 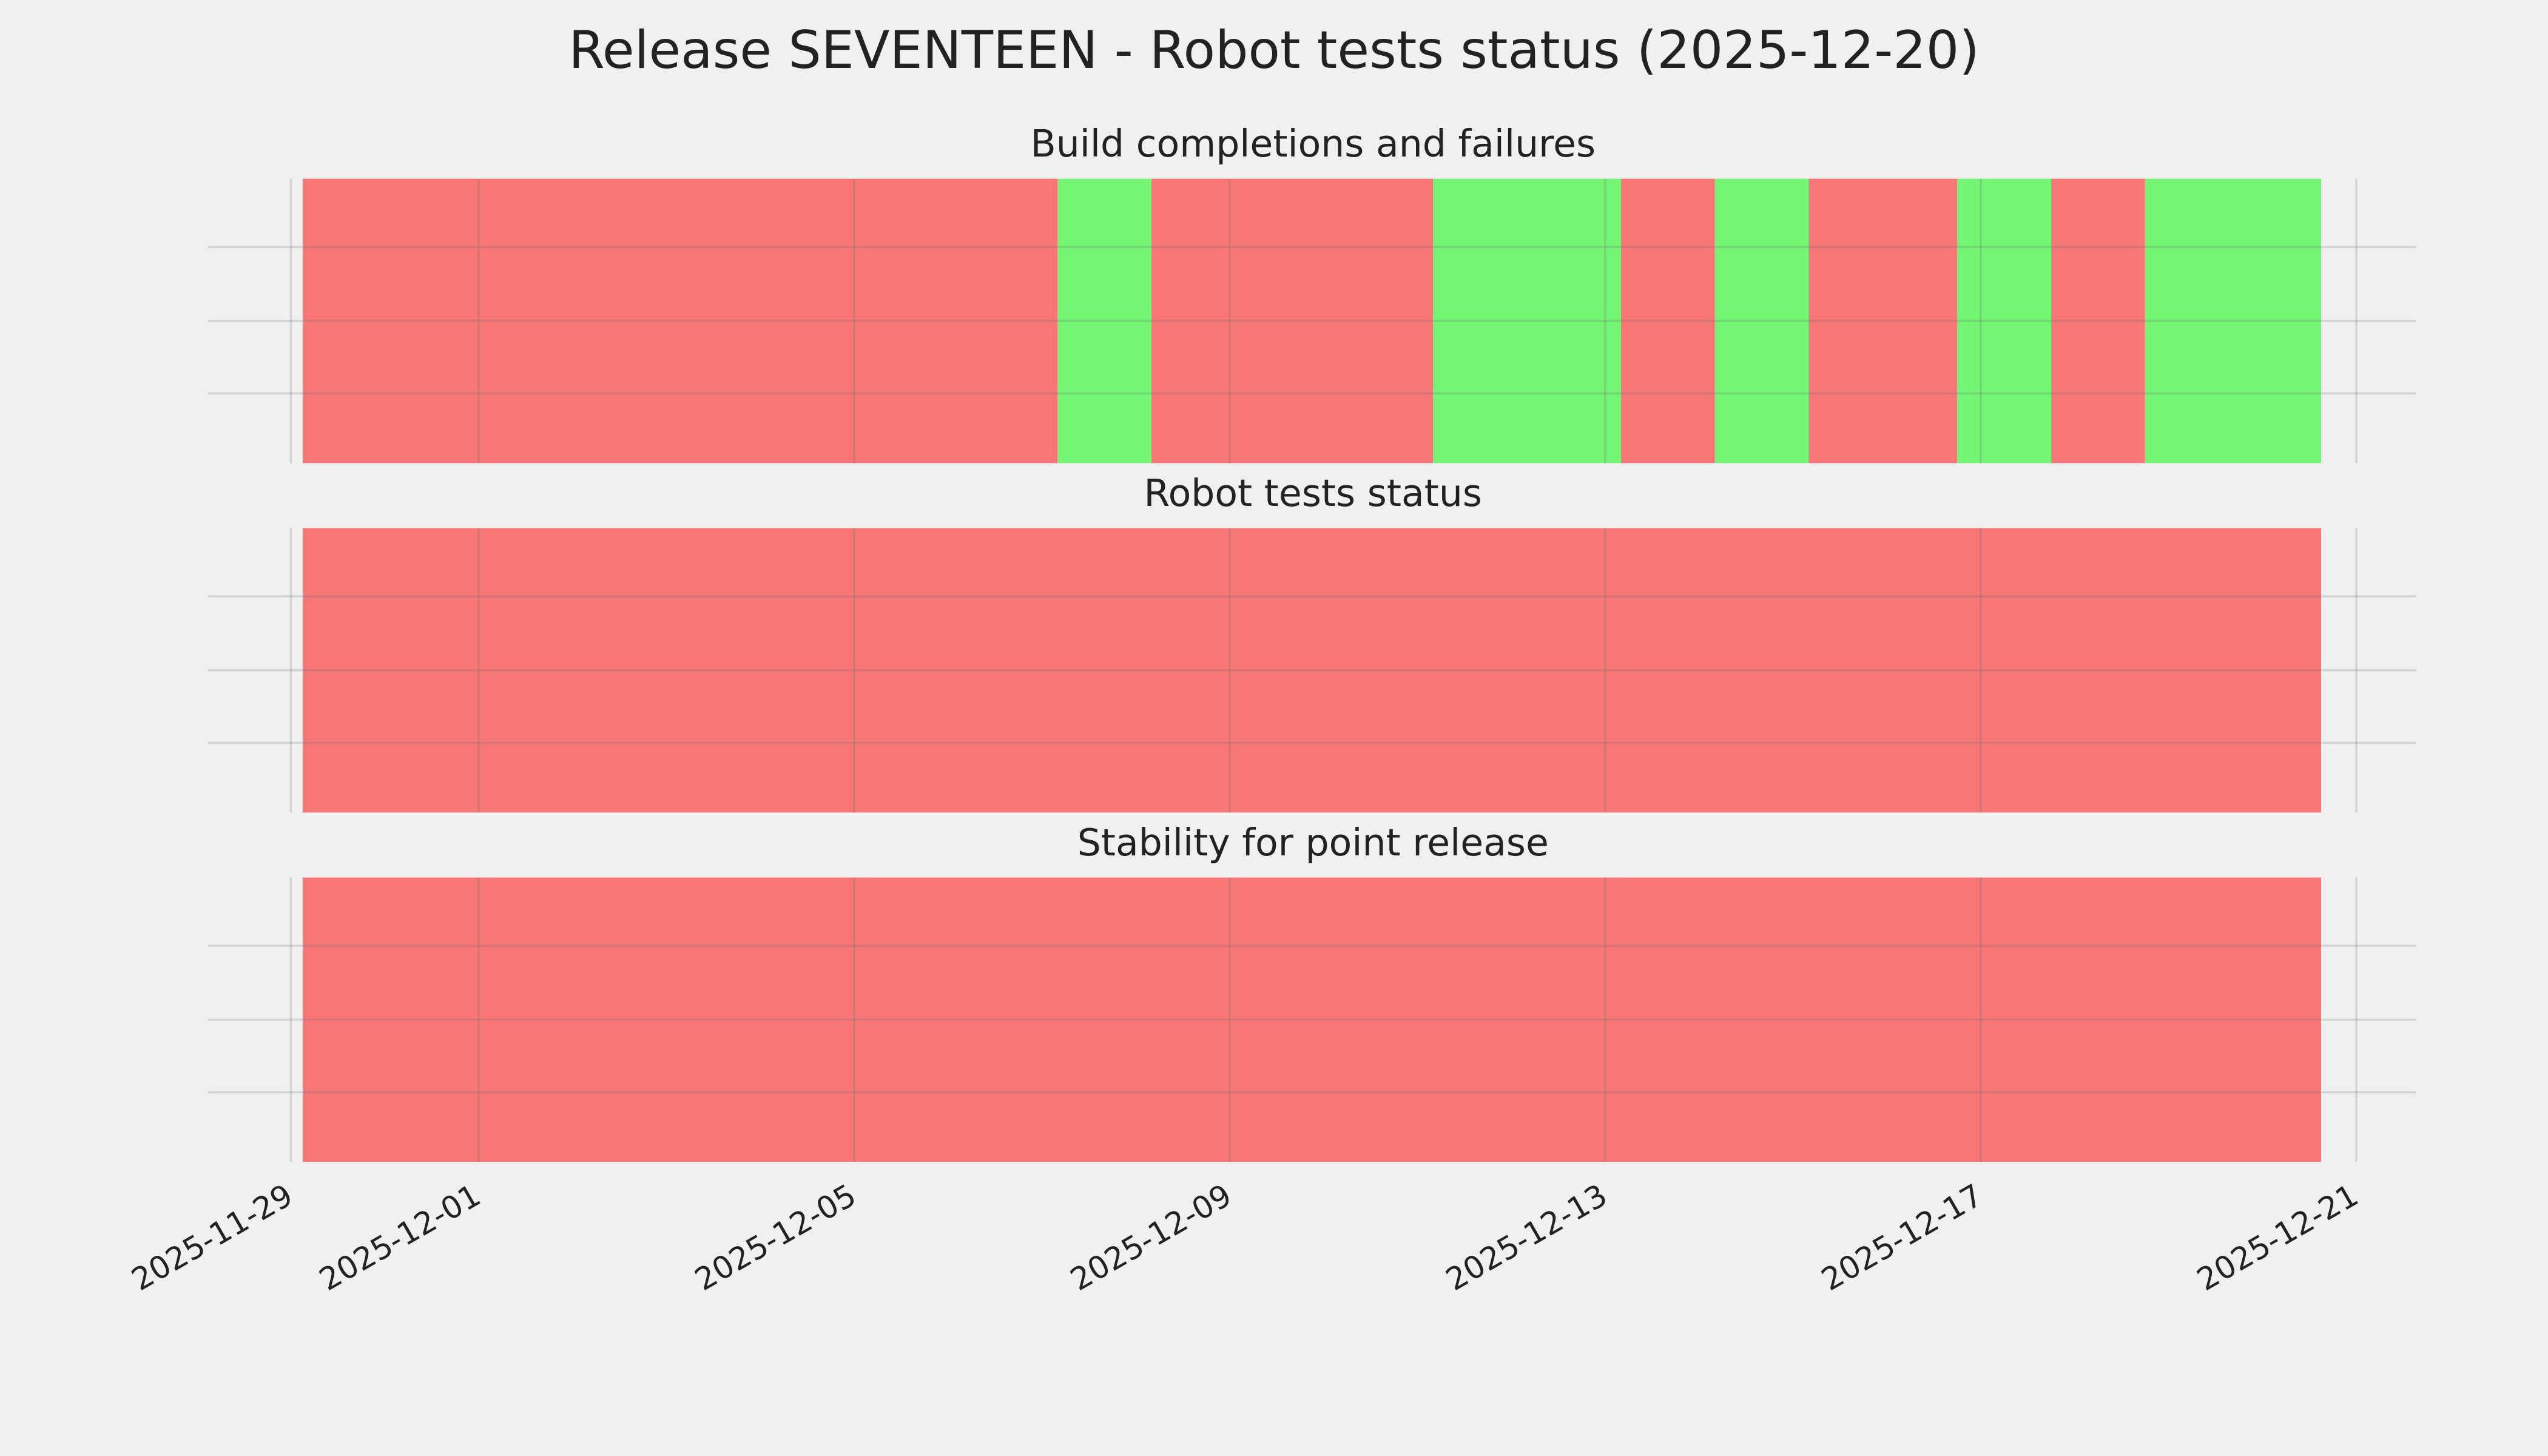 What do you see at coordinates (1902, 1238) in the screenshot?
I see `x-tick-label: 2025-12-17` at bounding box center [1902, 1238].